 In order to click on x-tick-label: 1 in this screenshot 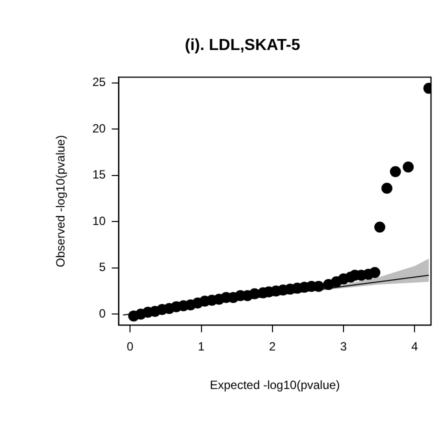, I will do `click(201, 347)`.